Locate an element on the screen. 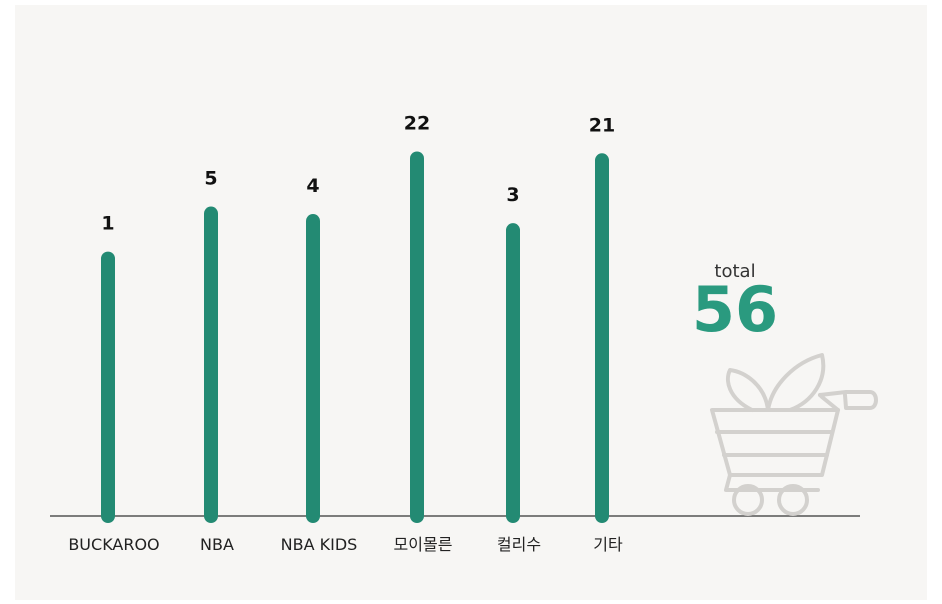 This screenshot has width=942, height=604. cart-icon is located at coordinates (794, 434).